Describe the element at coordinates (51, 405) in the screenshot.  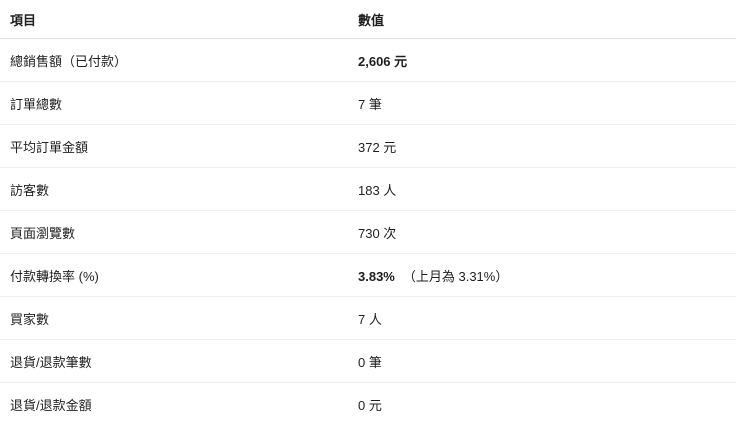
I see `metric-label: 退貨/退款金額` at that location.